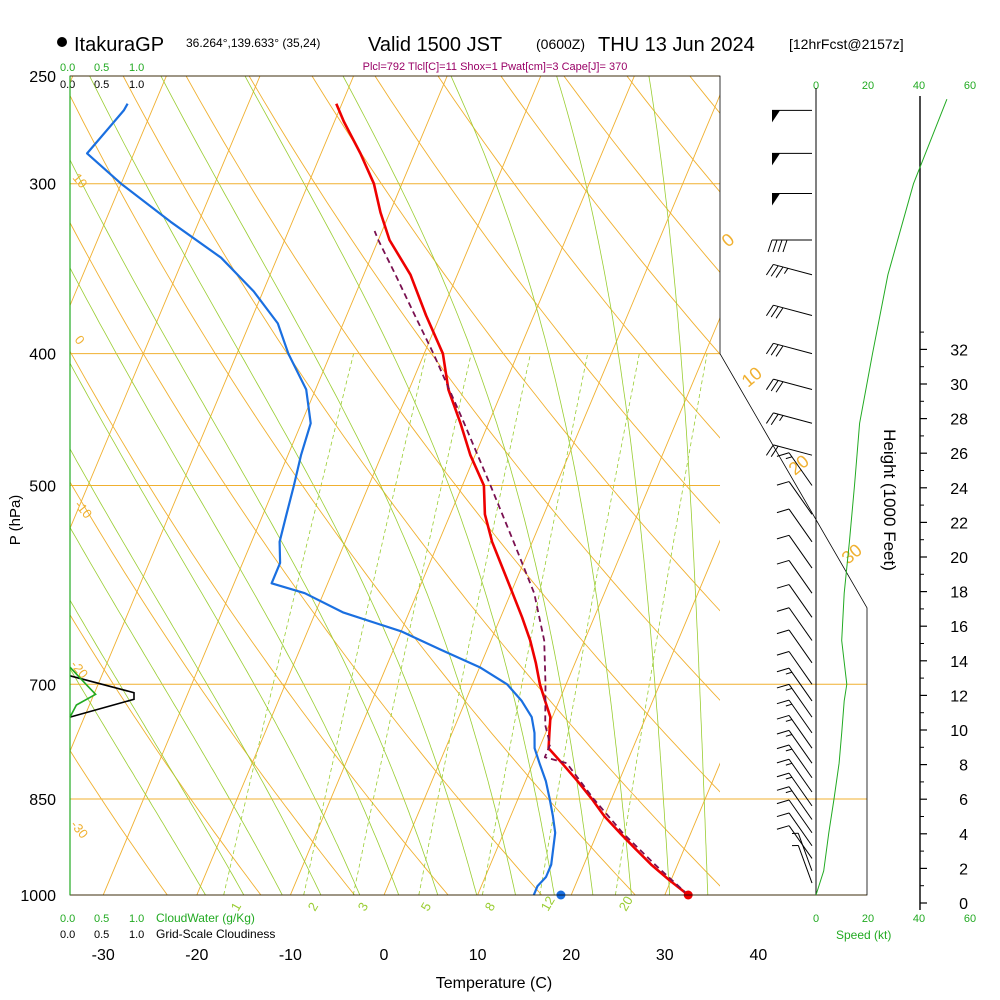 The height and width of the screenshot is (1000, 1000). Describe the element at coordinates (490, 907) in the screenshot. I see `mixing-ratio-label: 8` at that location.